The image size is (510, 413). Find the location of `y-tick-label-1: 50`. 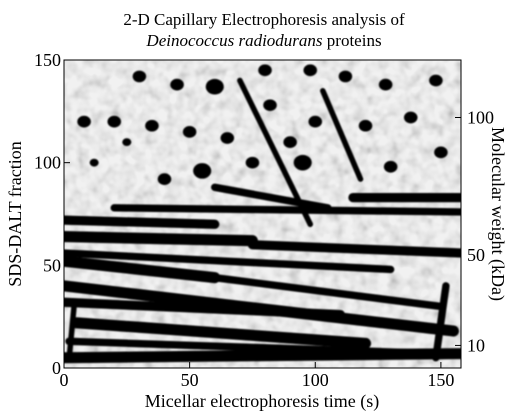

y-tick-label-1: 50 is located at coordinates (52, 265).